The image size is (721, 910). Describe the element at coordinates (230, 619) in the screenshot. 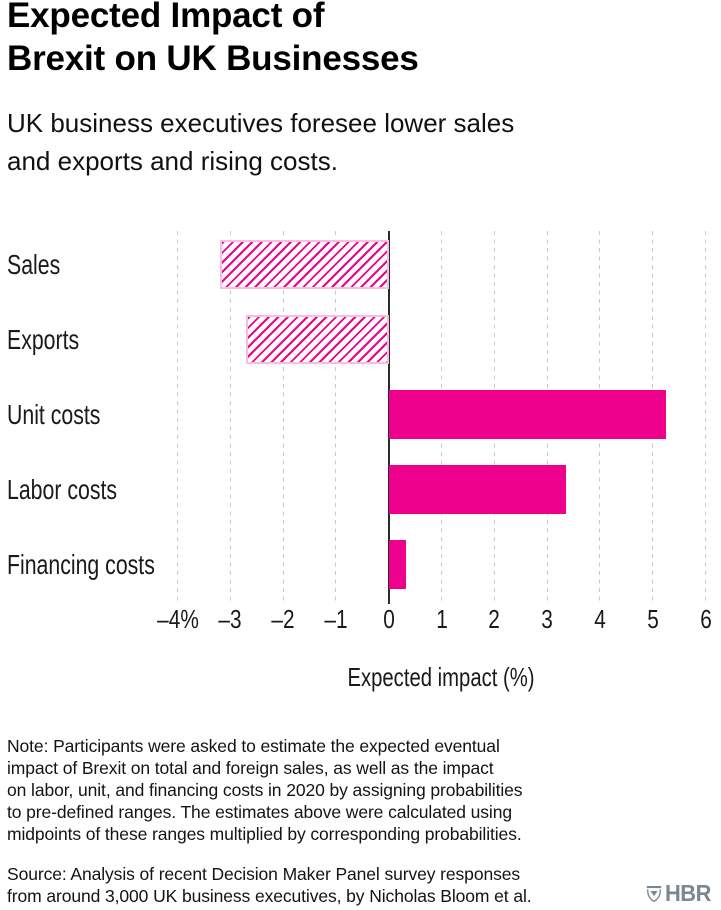

I see `x-tick-label: –3` at that location.